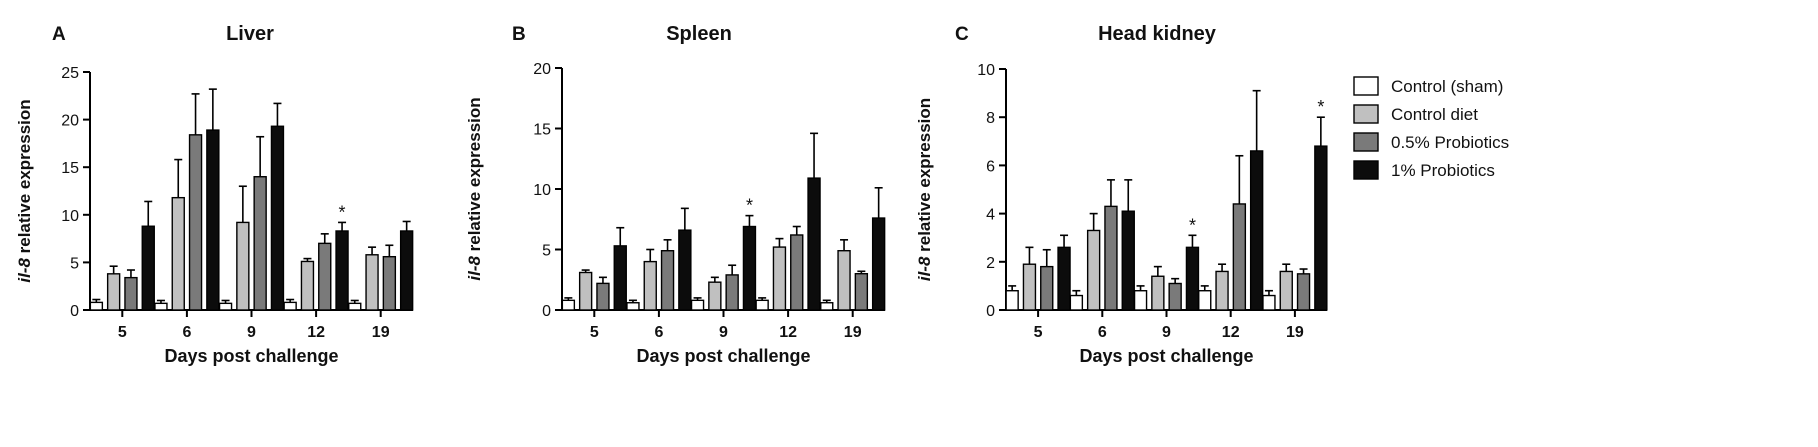 The image size is (1818, 447). What do you see at coordinates (250, 34) in the screenshot?
I see `panel-title: Liver` at bounding box center [250, 34].